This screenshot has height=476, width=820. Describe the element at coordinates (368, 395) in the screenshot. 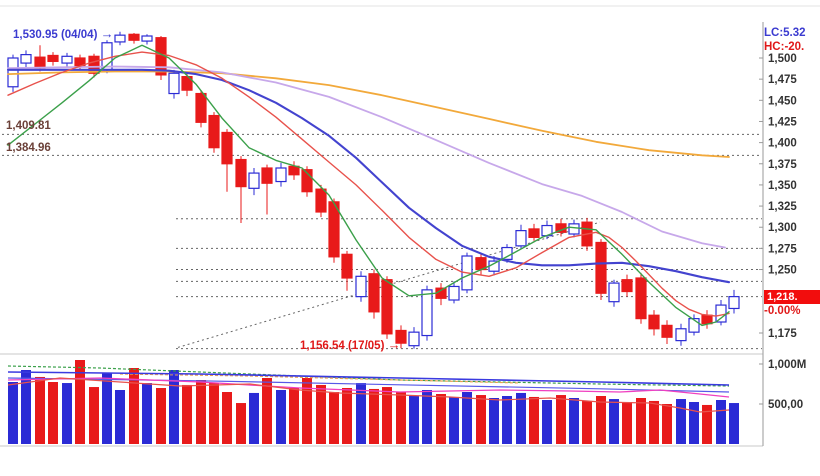

I see `vol-ma-red` at that location.